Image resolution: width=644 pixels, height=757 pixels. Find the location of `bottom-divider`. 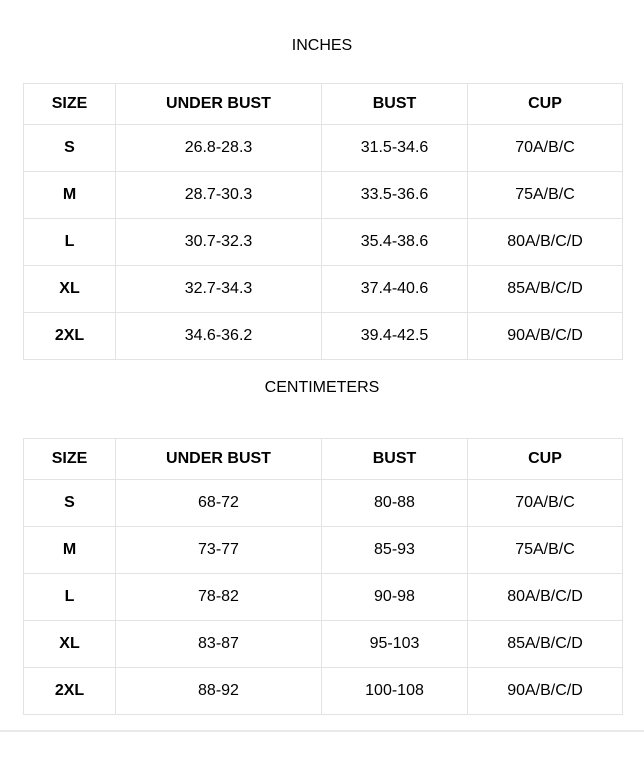

bottom-divider is located at coordinates (322, 731).